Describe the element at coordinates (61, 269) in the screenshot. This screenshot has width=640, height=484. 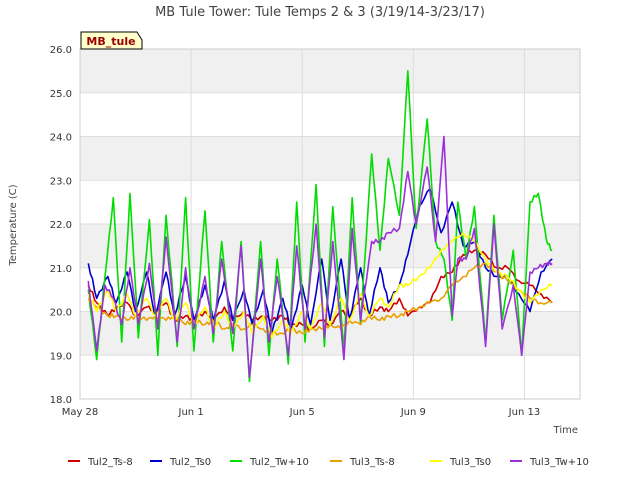
I see `y-tick-label: 21.0` at that location.